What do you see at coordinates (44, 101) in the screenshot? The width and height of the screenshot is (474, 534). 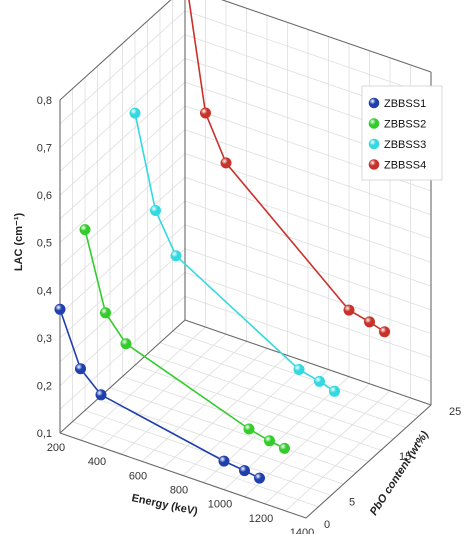 I see `z-tick-label: 0,8` at bounding box center [44, 101].